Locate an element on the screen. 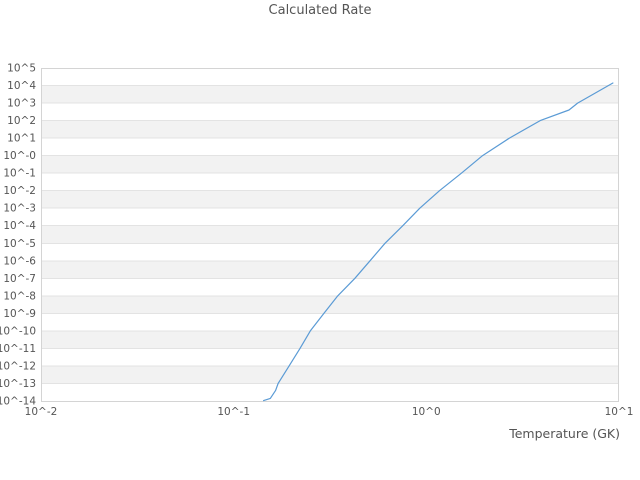 The image size is (640, 480). y-tick-label: 10^-13 is located at coordinates (18, 384).